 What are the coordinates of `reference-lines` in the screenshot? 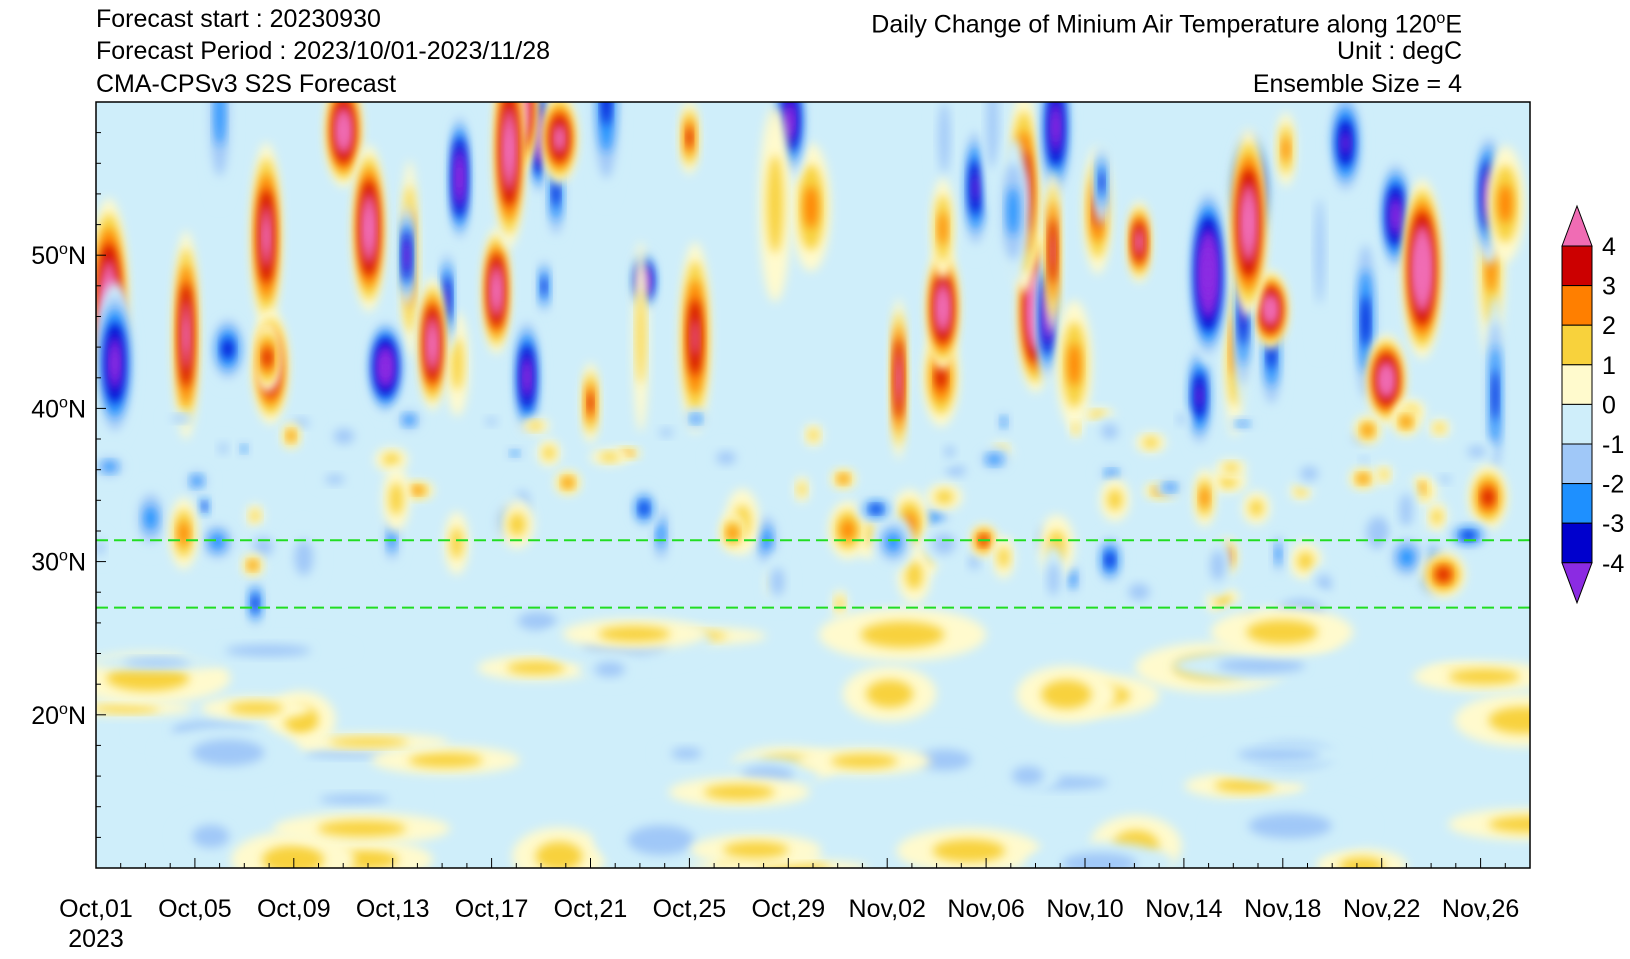 It's located at (813, 574).